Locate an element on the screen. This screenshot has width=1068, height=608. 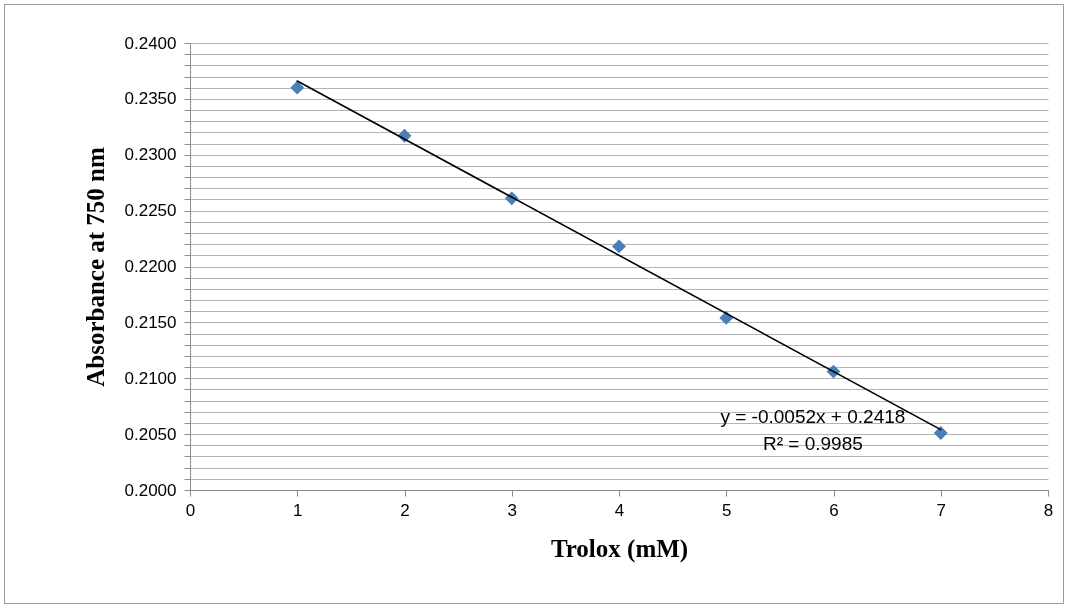
y-tick-label: 0.2350 is located at coordinates (150, 99).